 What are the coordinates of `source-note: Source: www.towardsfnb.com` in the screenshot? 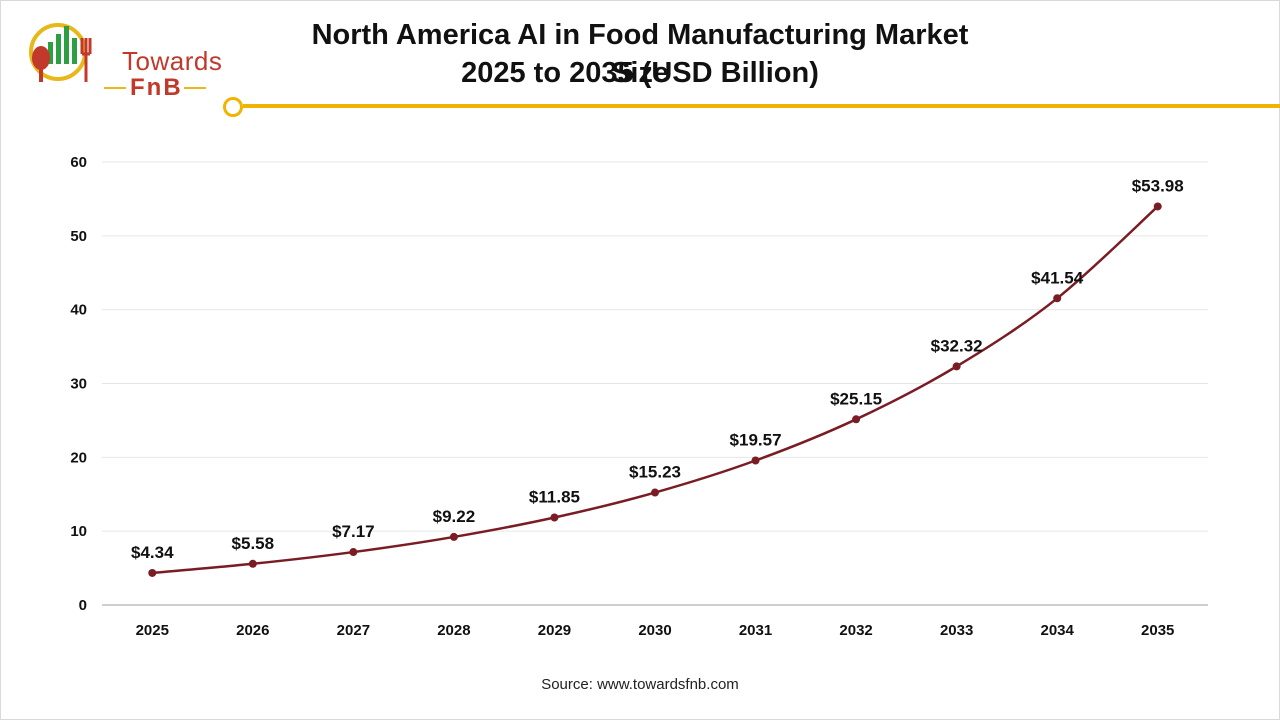 It's located at (640, 684).